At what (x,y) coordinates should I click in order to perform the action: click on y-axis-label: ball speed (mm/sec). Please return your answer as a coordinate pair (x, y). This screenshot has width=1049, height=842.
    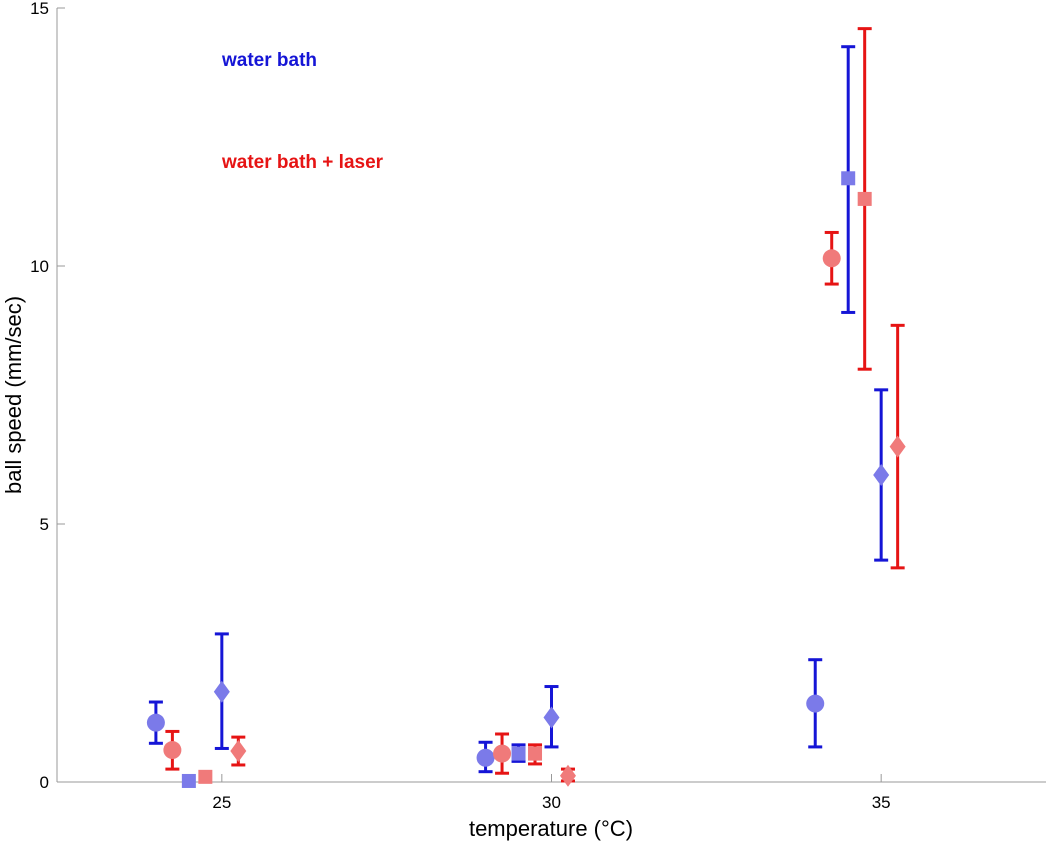
    Looking at the image, I should click on (13, 395).